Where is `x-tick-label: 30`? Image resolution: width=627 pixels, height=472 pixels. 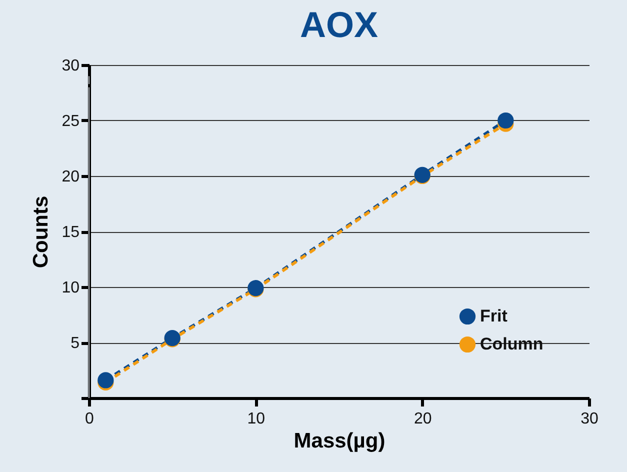
x-tick-label: 30 is located at coordinates (589, 419).